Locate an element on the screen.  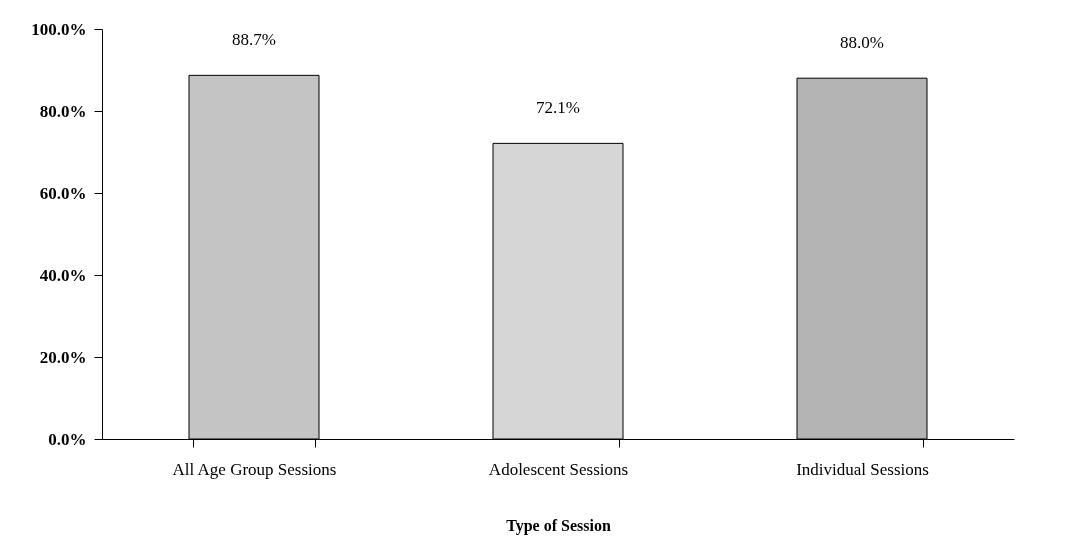
x-axis-title: Type of Session is located at coordinates (558, 525).